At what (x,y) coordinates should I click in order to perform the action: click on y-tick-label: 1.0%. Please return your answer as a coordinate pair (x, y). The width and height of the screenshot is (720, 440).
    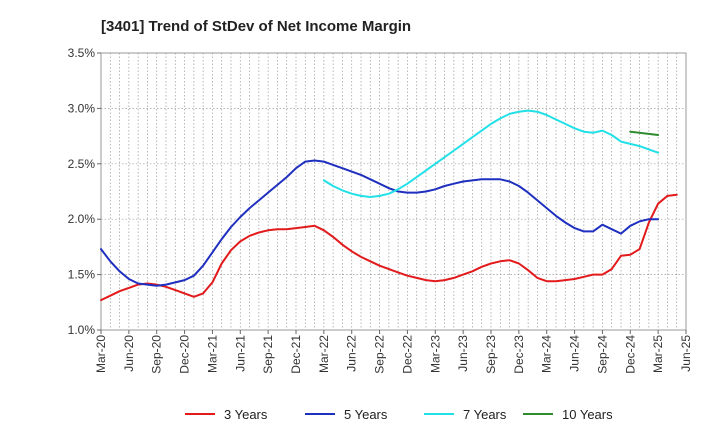
    Looking at the image, I should click on (82, 330).